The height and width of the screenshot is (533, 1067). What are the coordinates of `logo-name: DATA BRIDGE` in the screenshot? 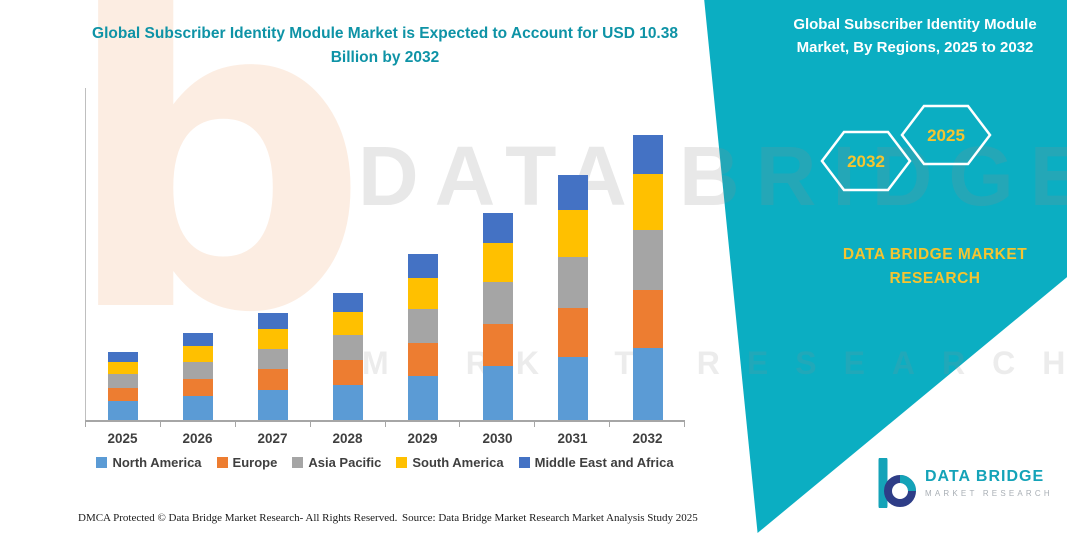 It's located at (985, 476).